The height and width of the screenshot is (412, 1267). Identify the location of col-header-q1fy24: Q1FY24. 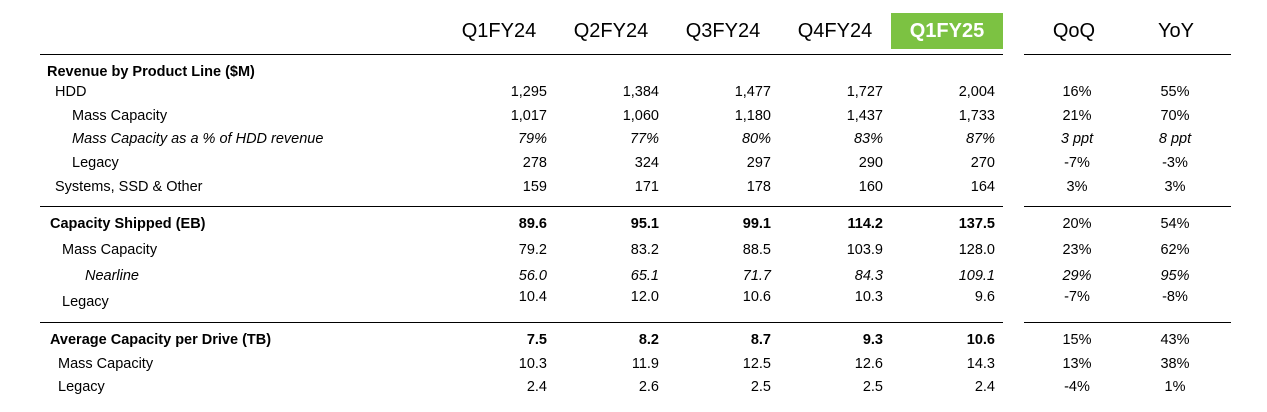
(499, 31).